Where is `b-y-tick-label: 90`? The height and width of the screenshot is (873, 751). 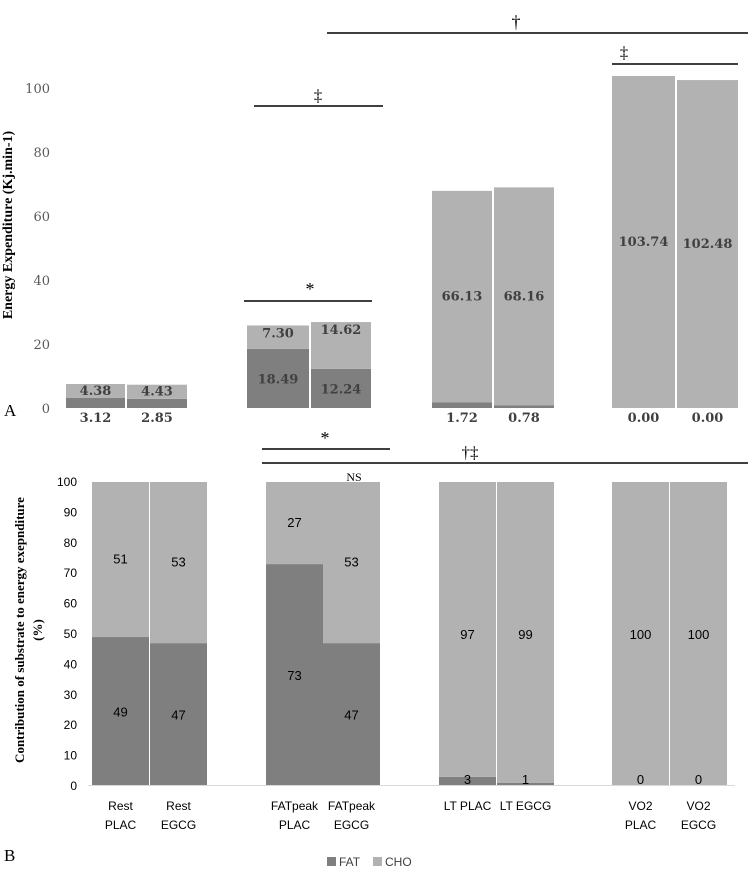 b-y-tick-label: 90 is located at coordinates (71, 512).